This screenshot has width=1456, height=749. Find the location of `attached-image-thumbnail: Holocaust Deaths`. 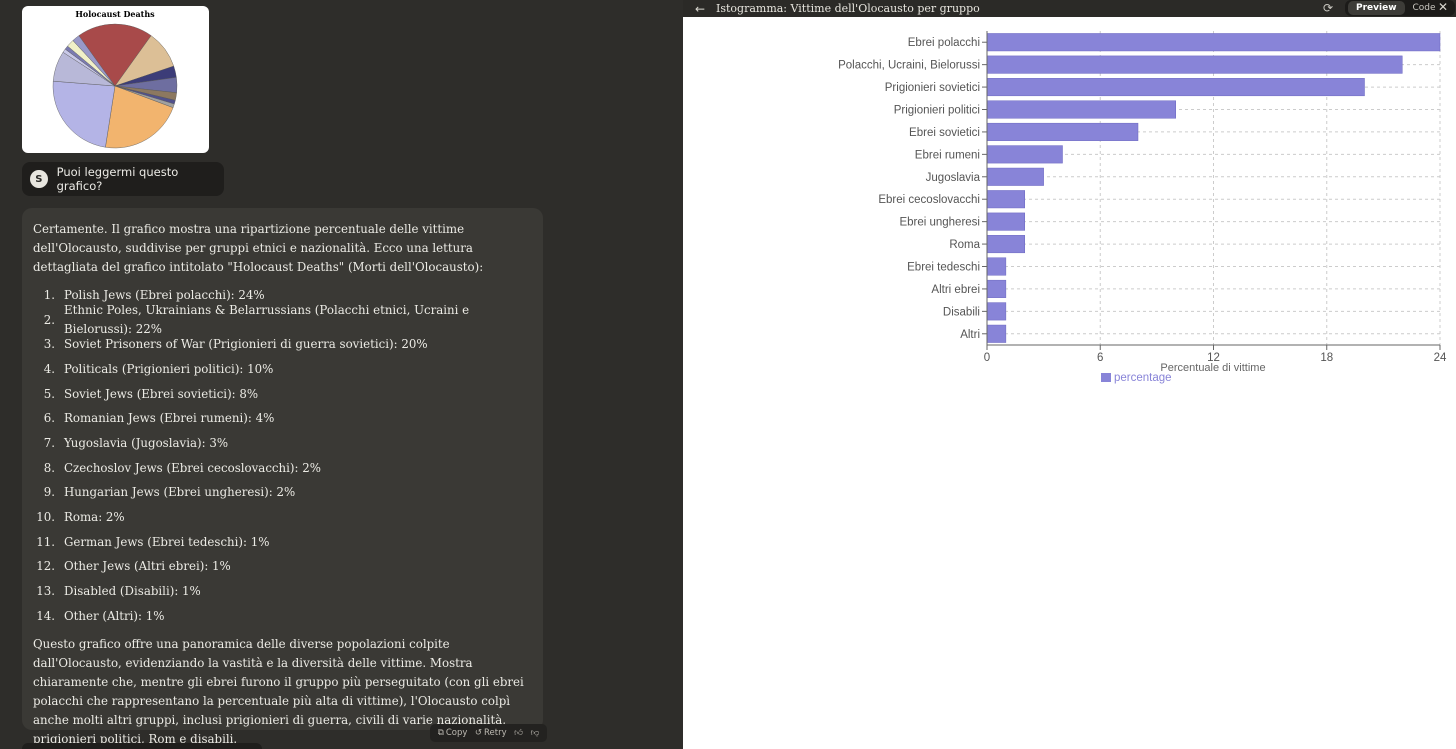

attached-image-thumbnail: Holocaust Deaths is located at coordinates (115, 79).